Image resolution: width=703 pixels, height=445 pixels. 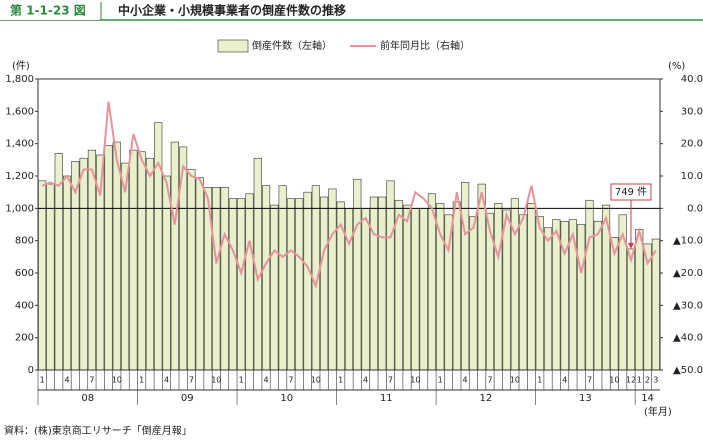 What do you see at coordinates (87, 398) in the screenshot?
I see `year-label: 08` at bounding box center [87, 398].